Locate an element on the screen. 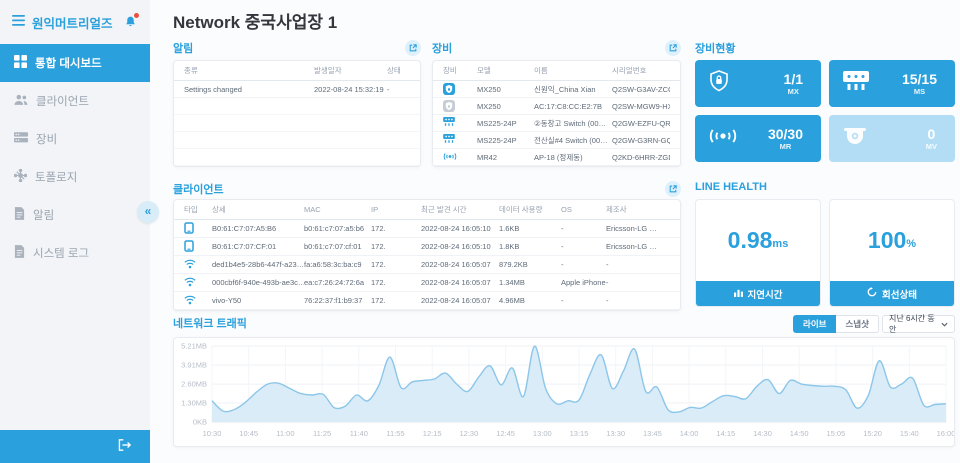 Image resolution: width=960 pixels, height=463 pixels. svg-text: 10:30 is located at coordinates (212, 433).